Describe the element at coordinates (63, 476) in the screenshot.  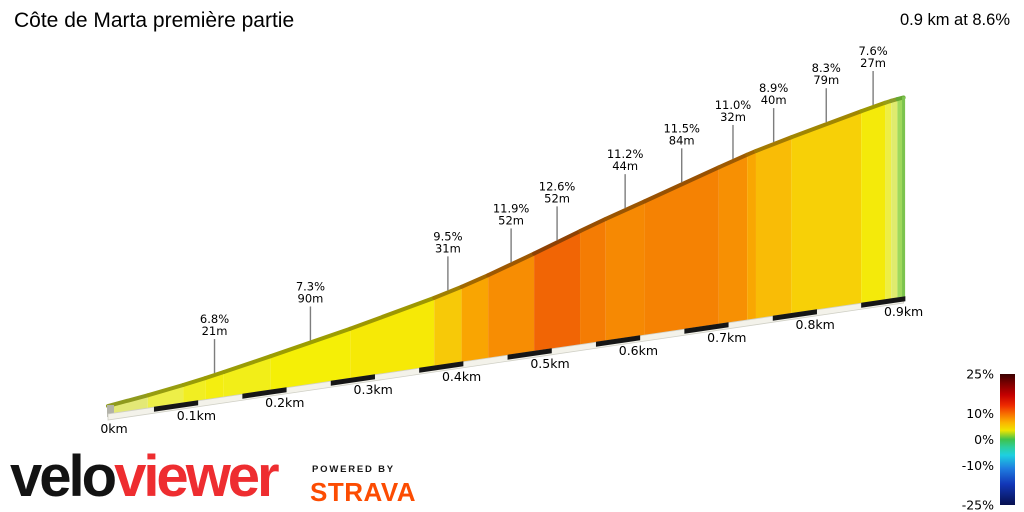
I see `veloviewer-logo-velo: velo` at that location.